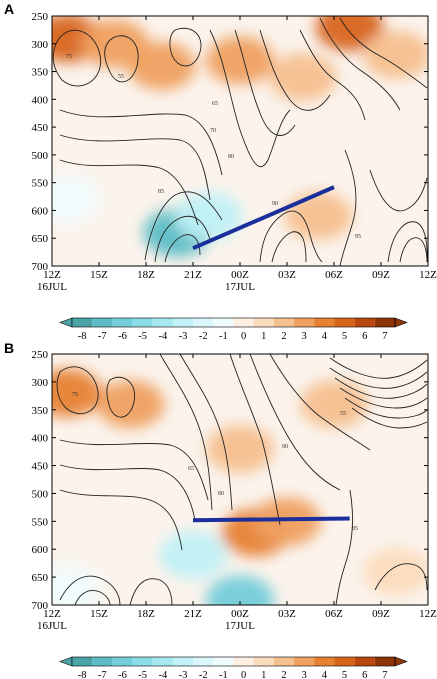 Image resolution: width=437 pixels, height=679 pixels. Describe the element at coordinates (381, 275) in the screenshot. I see `x-tick-label: 09Z` at that location.